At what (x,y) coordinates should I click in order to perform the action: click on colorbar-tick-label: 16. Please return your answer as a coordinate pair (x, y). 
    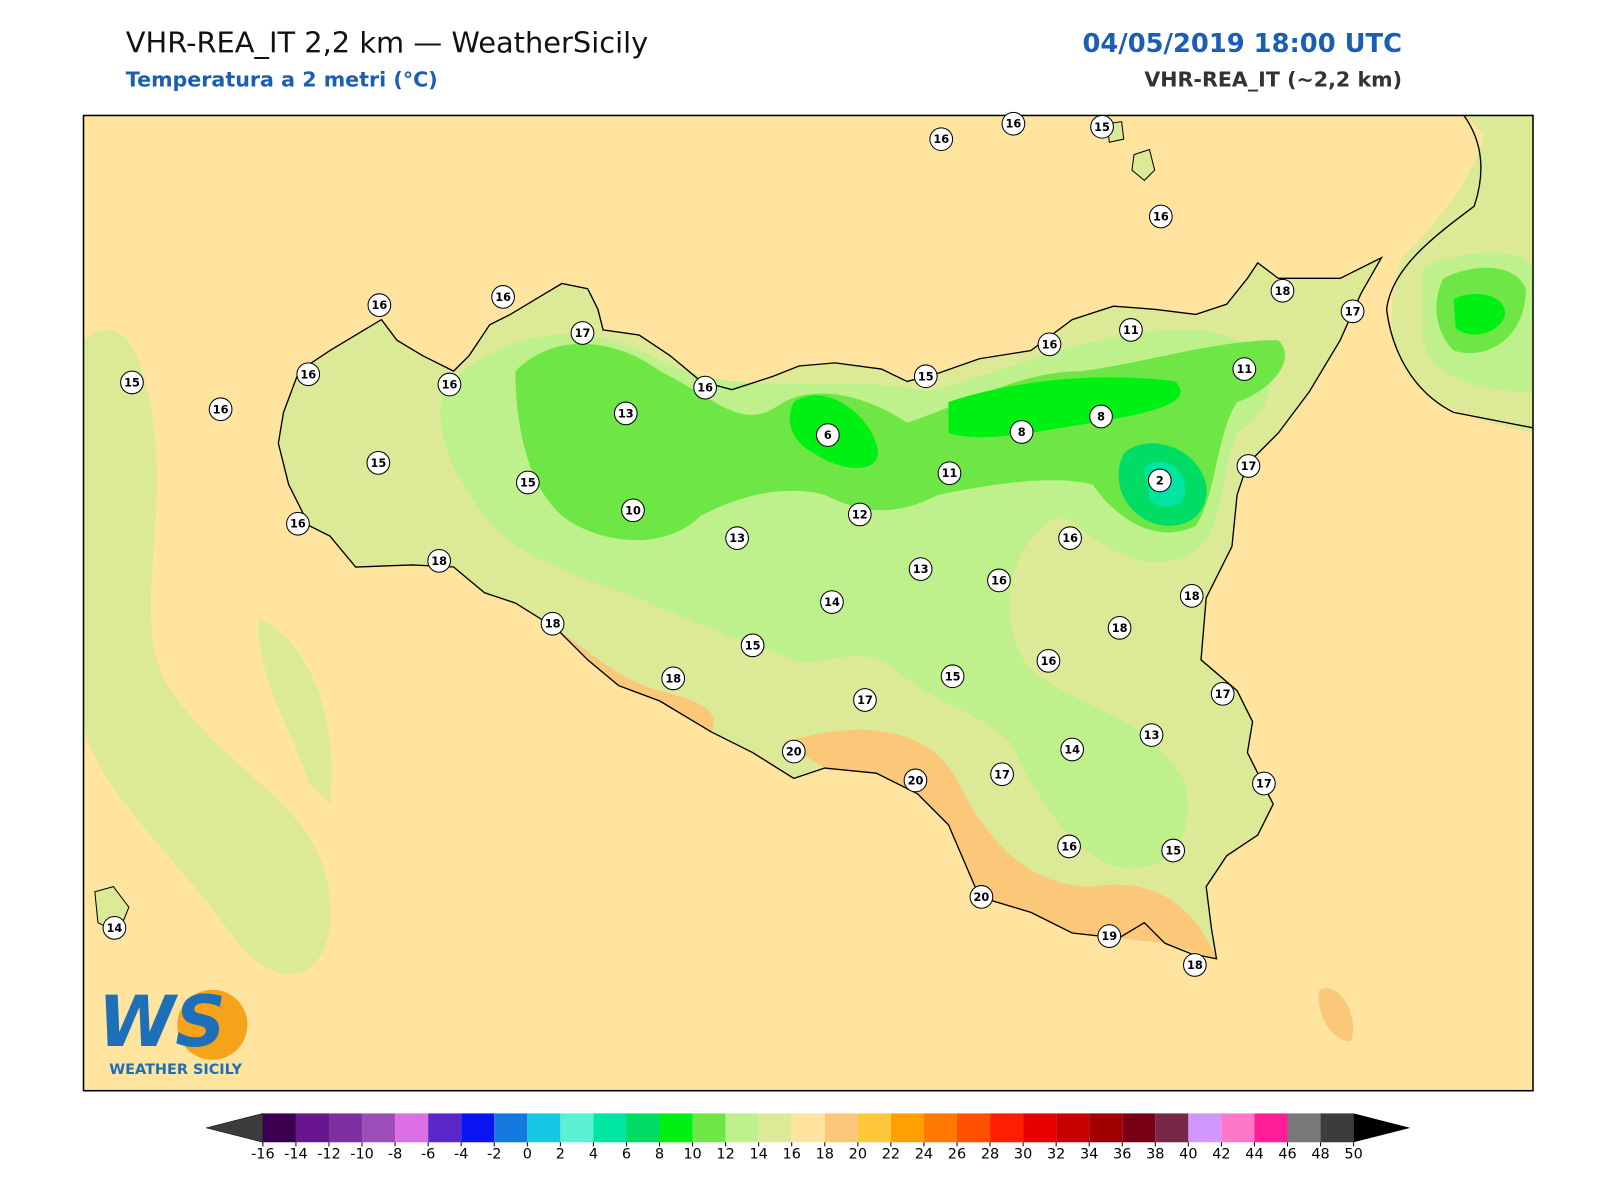
    Looking at the image, I should click on (792, 1155).